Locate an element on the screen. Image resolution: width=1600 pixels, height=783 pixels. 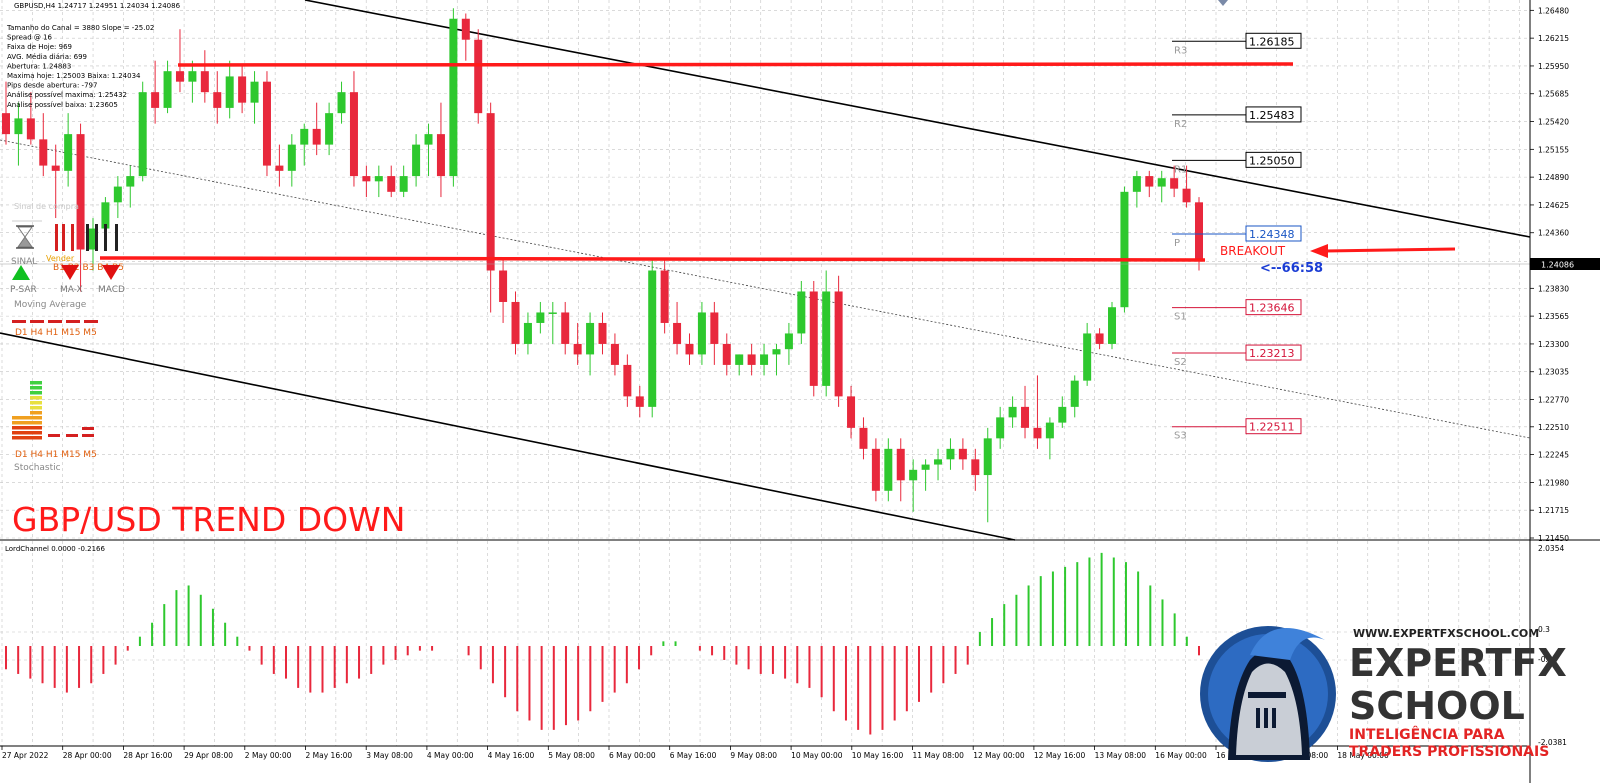
pivot-r3: R3 1.26185 is located at coordinates (1237, 44).